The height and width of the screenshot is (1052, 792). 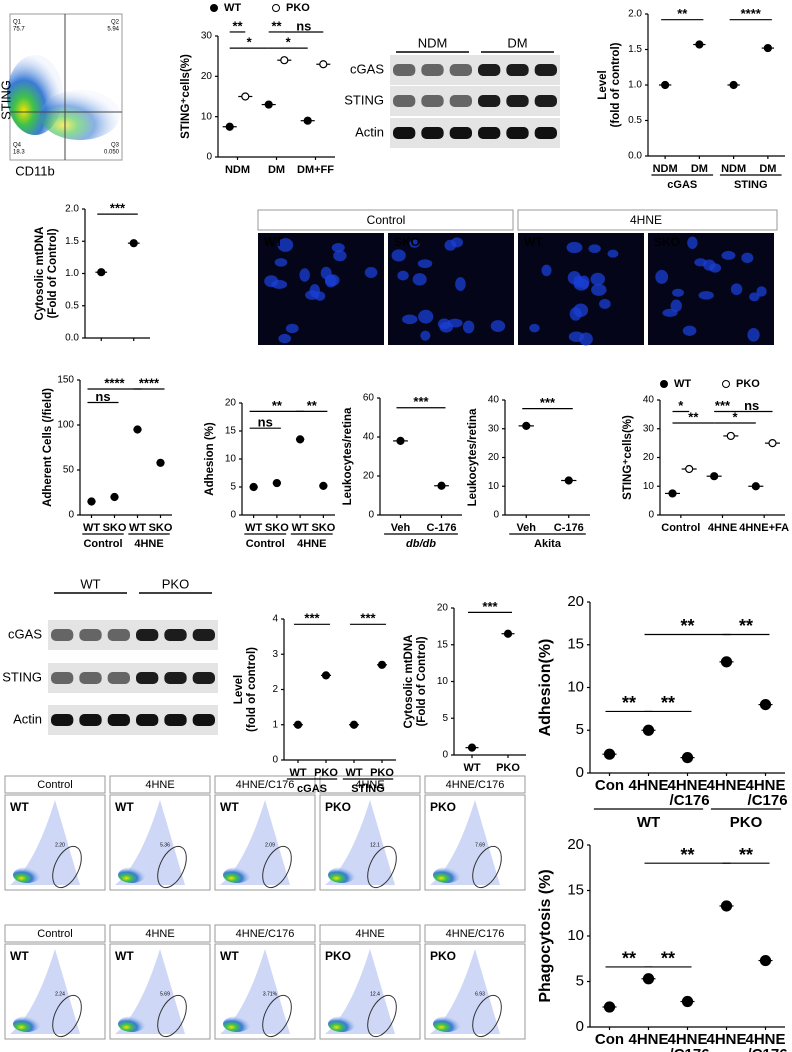 I want to click on flow-density, so click(x=465, y=991).